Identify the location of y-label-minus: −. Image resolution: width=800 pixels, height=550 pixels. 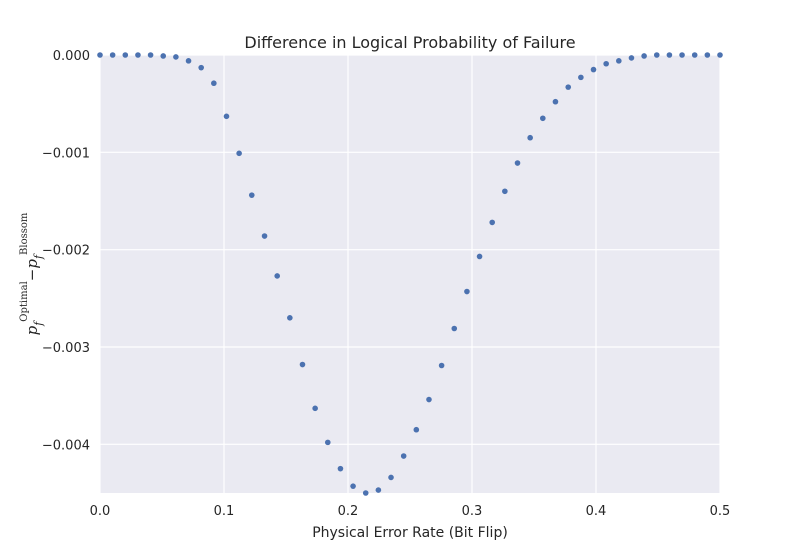
(32, 275).